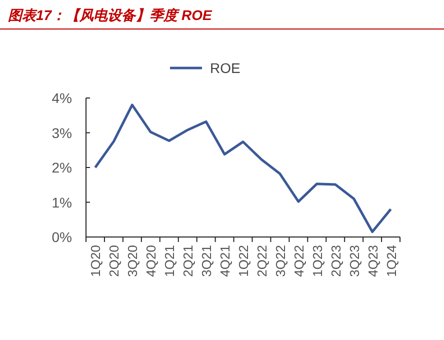  I want to click on x-tick-label: 1Q24, so click(391, 261).